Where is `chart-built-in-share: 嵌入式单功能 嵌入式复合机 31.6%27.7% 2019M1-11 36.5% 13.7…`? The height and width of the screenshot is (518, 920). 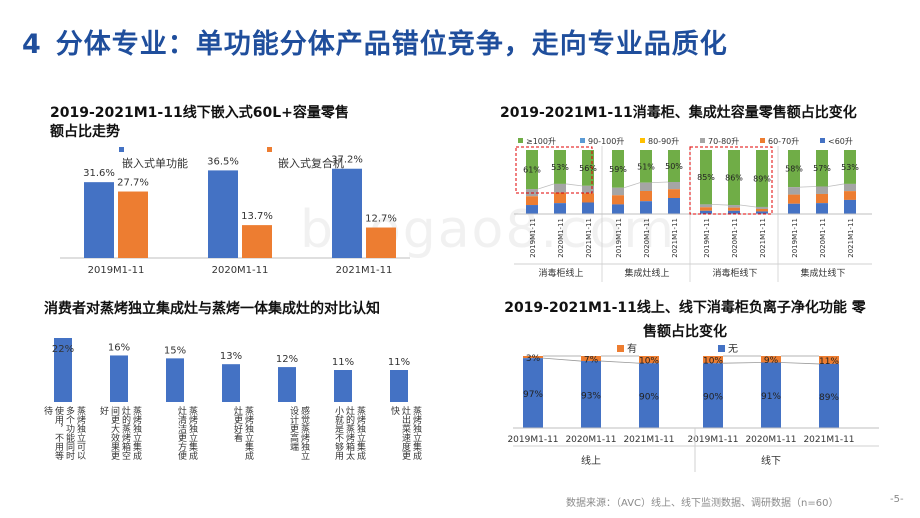
chart-built-in-share: 嵌入式单功能 嵌入式复合机 31.6%27.7% 2019M1-11 36.5% 13.7… is located at coordinates (235, 211).